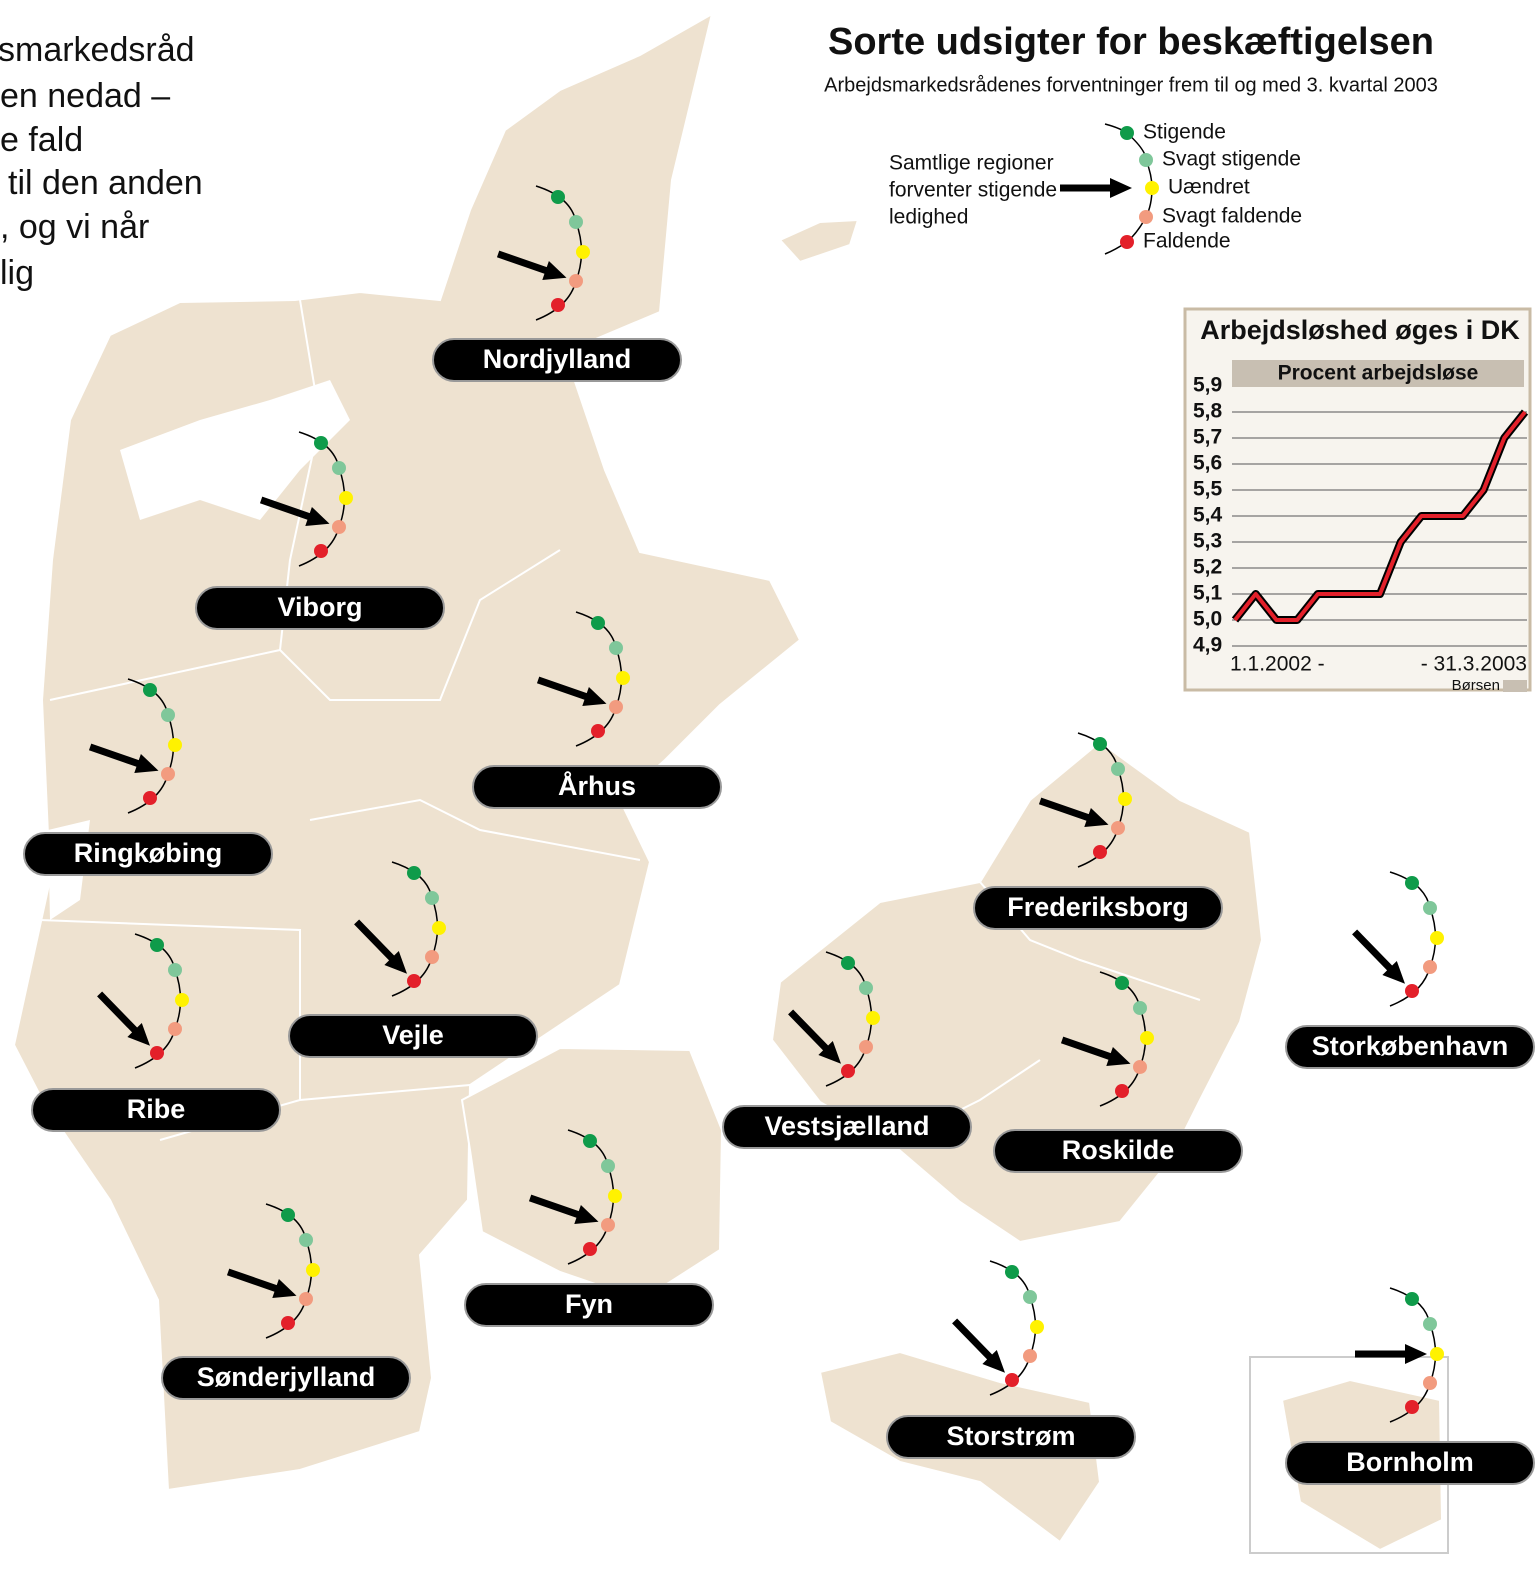 This screenshot has width=1535, height=1576. I want to click on intro-line: til den anden, so click(105, 183).